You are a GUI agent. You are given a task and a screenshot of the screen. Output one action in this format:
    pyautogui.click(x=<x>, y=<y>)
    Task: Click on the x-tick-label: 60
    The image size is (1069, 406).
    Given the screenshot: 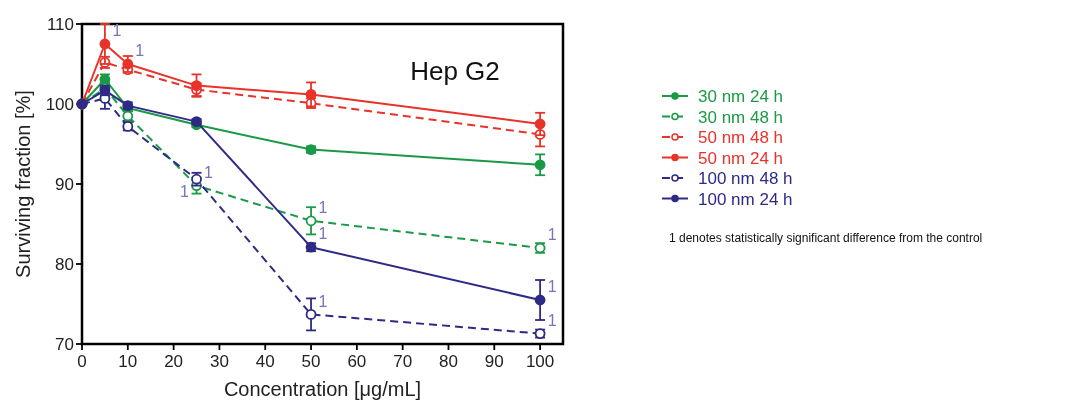 What is the action you would take?
    pyautogui.click(x=357, y=361)
    